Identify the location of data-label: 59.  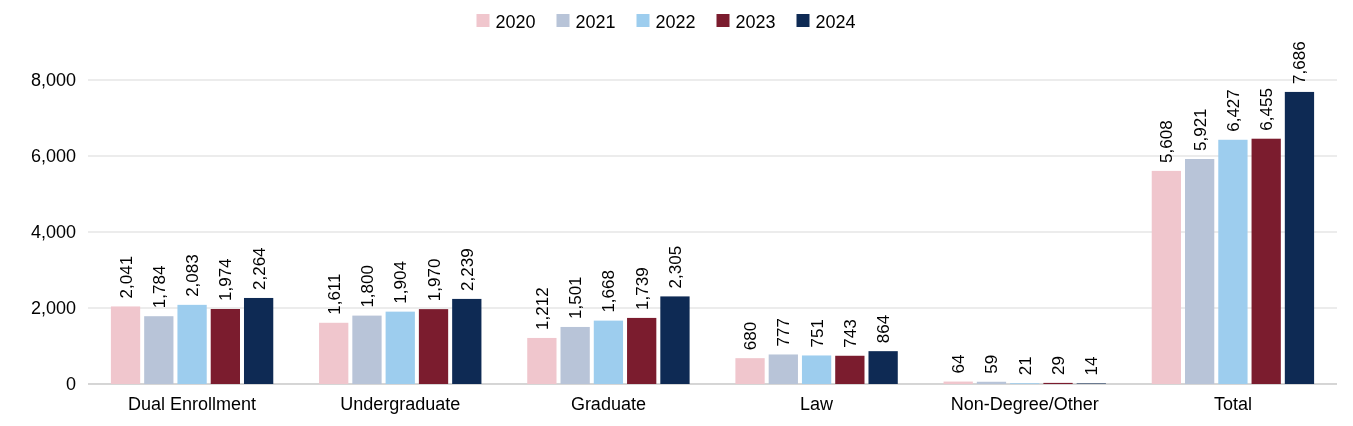
(992, 364).